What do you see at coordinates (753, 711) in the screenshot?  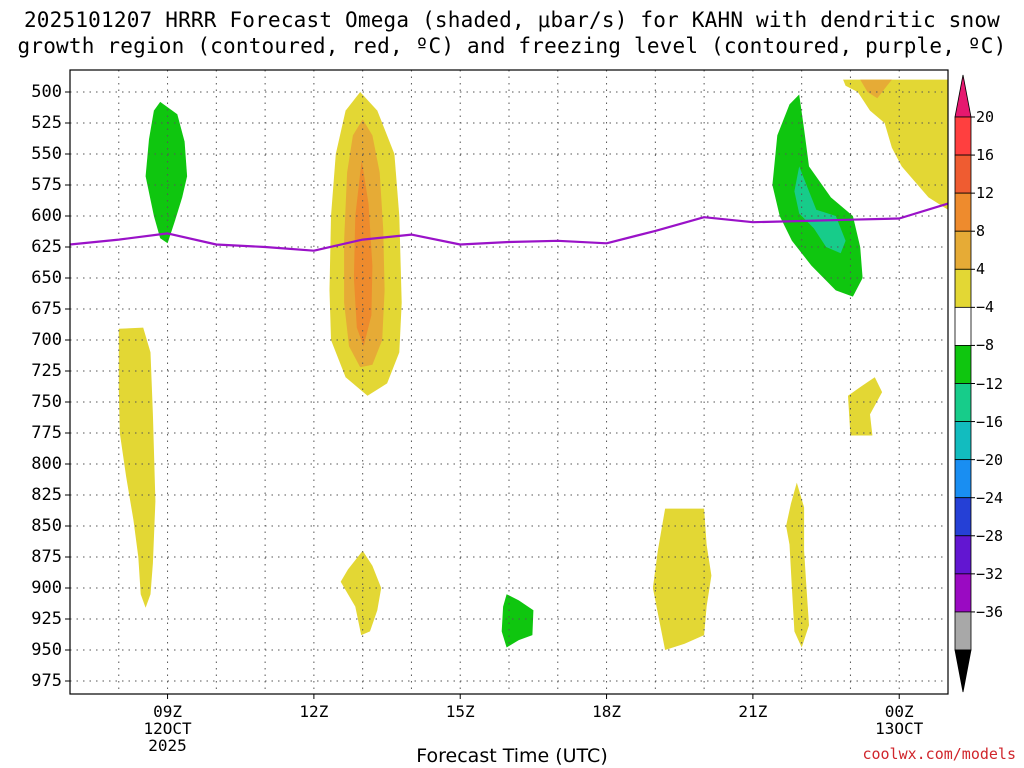 I see `x-tick-label: 21Z` at bounding box center [753, 711].